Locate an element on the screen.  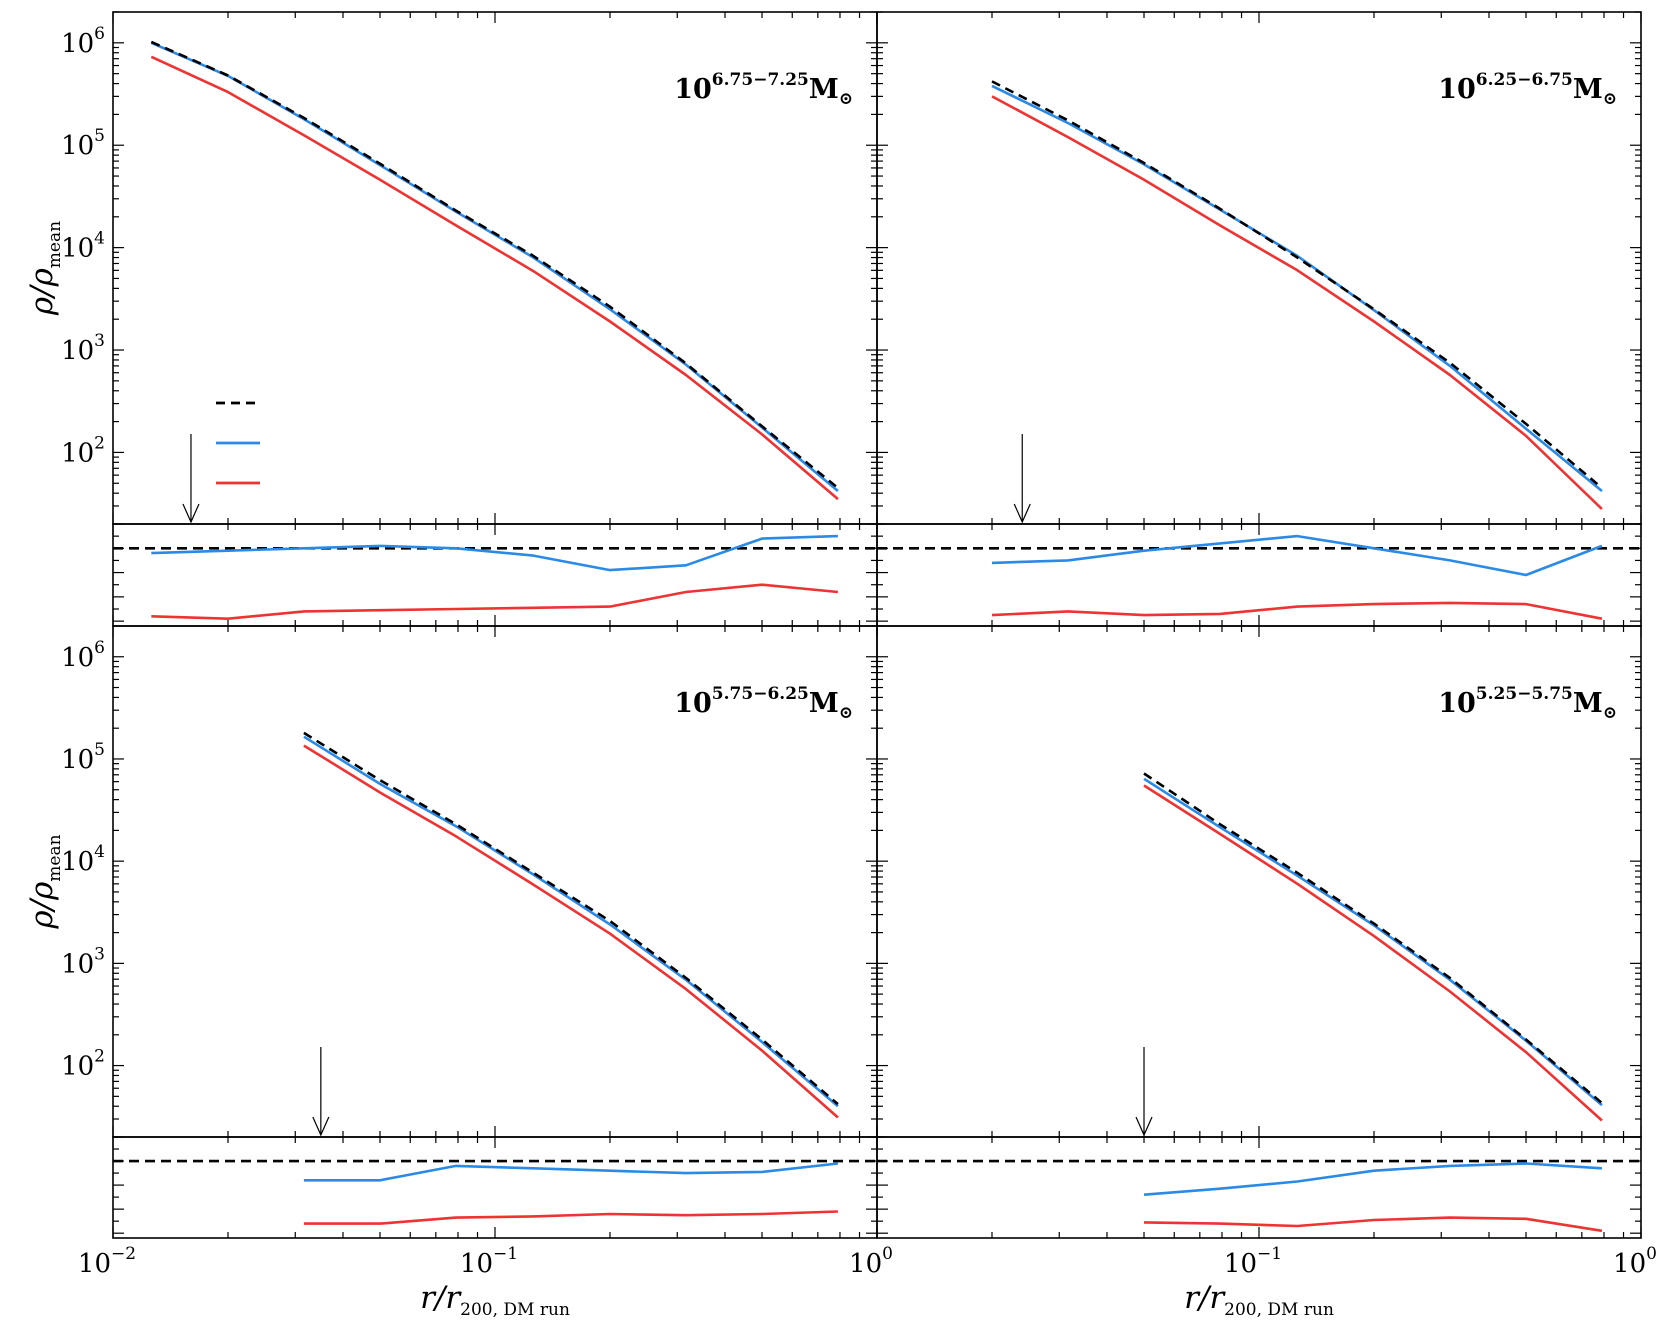
x-tick-label: 10⁻² is located at coordinates (107, 1261).